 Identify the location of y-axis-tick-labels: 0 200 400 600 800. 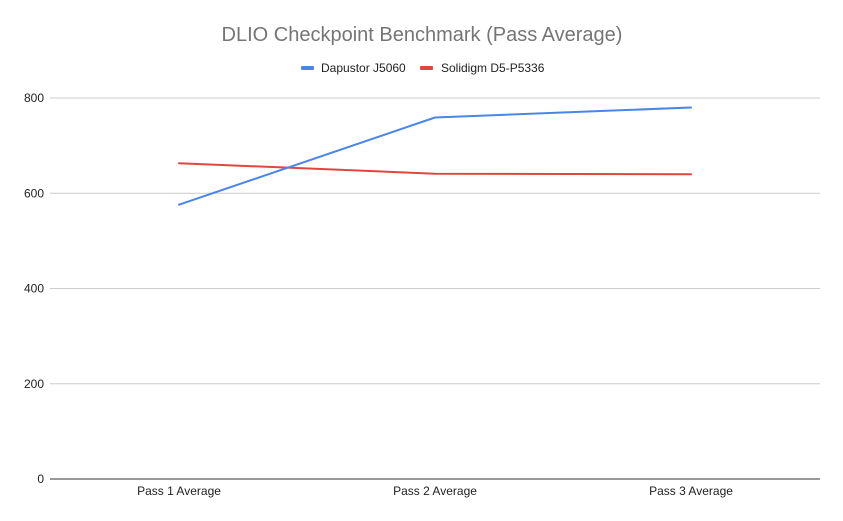
(34, 288).